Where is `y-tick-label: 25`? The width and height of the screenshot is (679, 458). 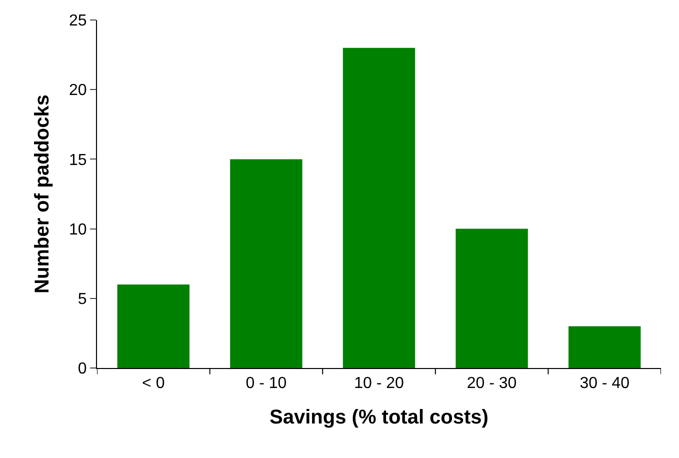 y-tick-label: 25 is located at coordinates (78, 21).